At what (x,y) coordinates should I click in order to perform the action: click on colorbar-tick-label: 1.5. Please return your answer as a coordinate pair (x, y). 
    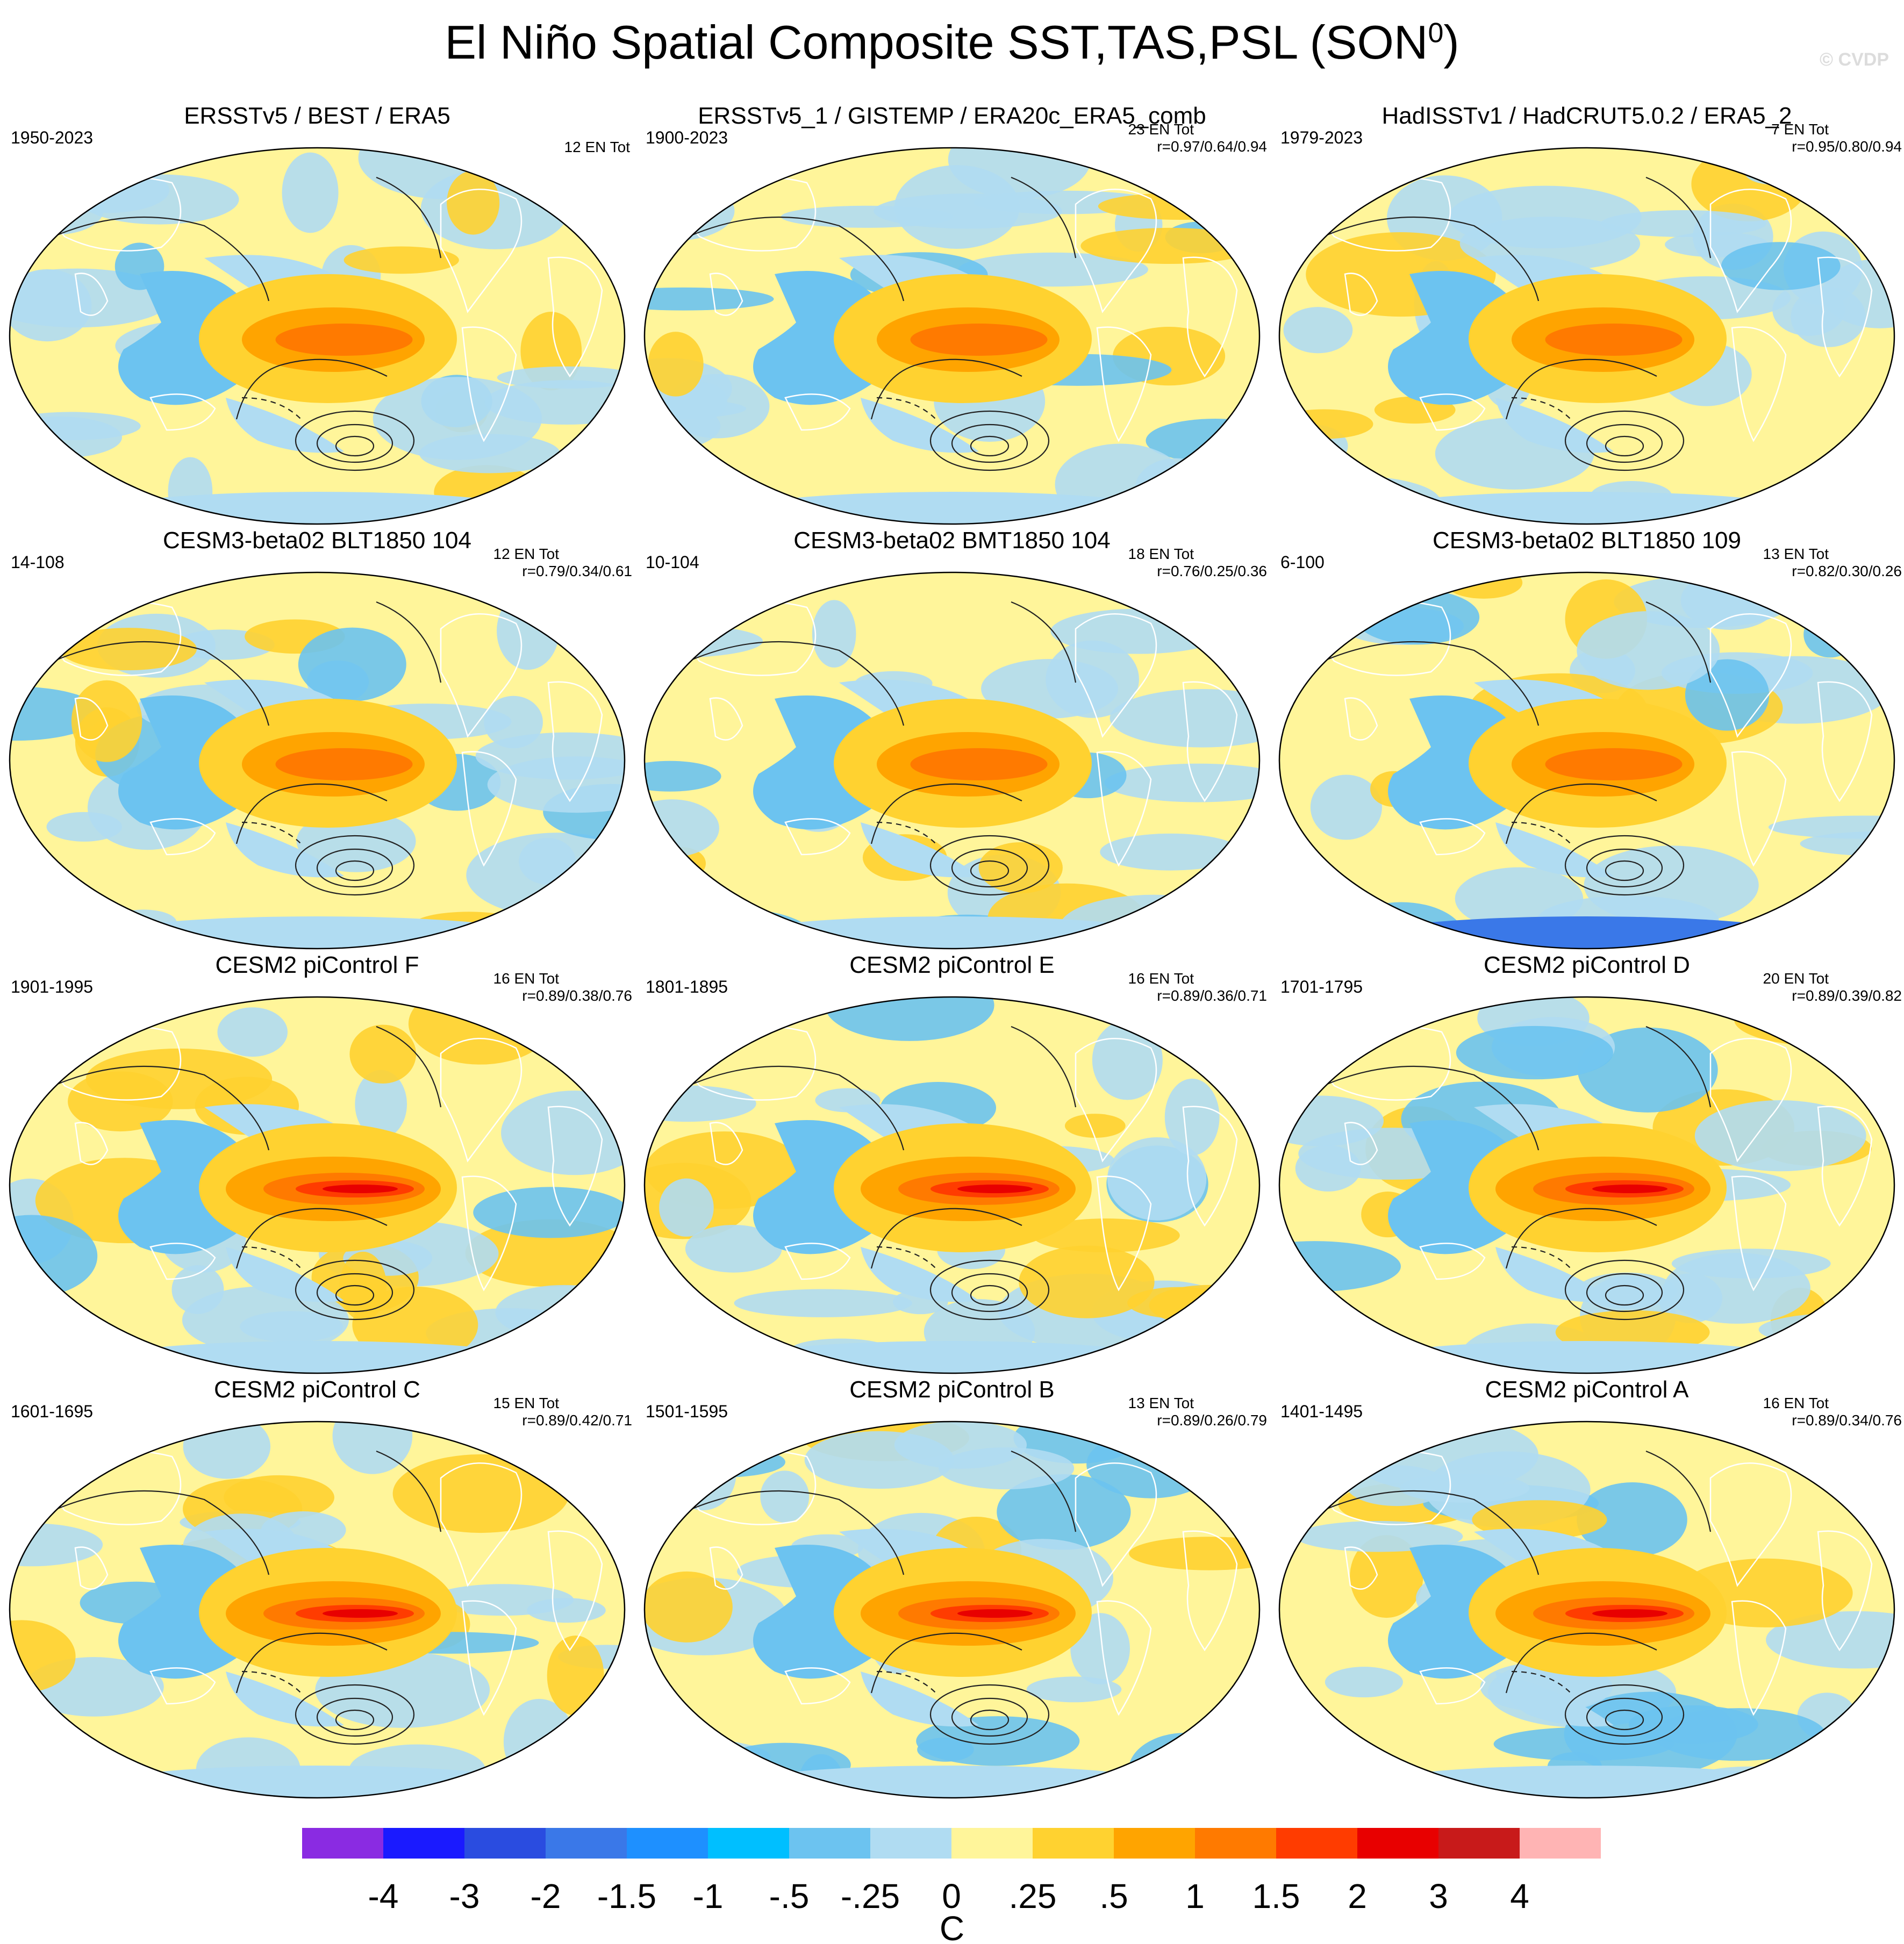
    Looking at the image, I should click on (1276, 1896).